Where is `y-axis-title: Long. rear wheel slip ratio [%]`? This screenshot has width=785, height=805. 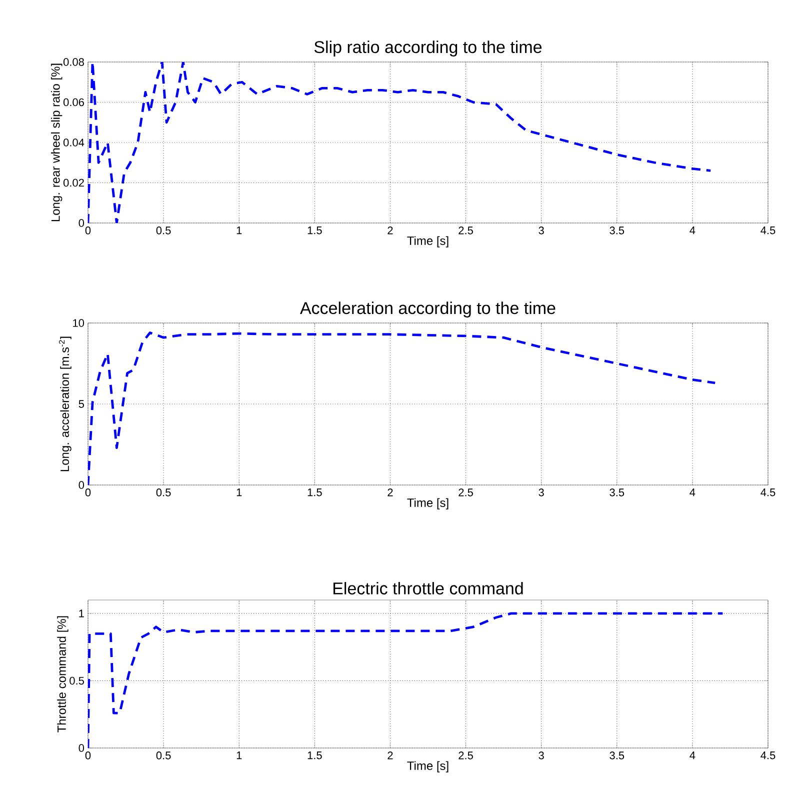
y-axis-title: Long. rear wheel slip ratio [%] is located at coordinates (56, 143).